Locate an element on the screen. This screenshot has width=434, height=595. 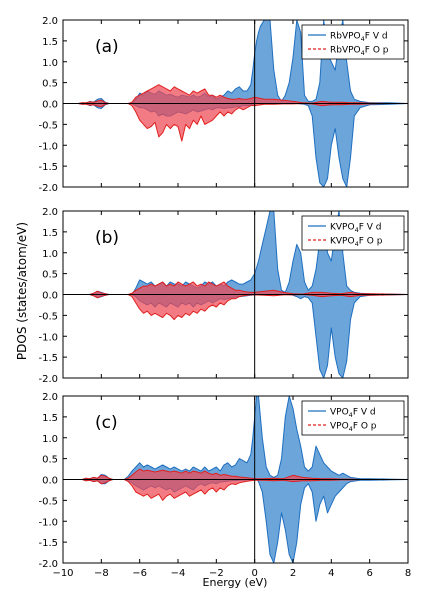
legend-entry: RbVPO4F V d is located at coordinates (359, 38).